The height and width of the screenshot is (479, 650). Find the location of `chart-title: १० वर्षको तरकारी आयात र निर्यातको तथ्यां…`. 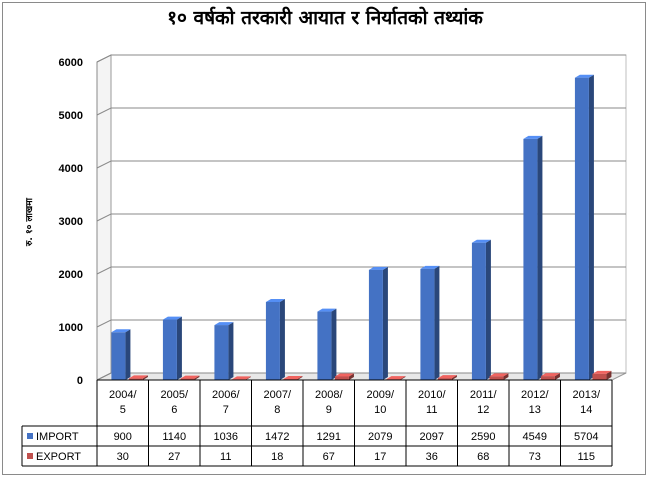

chart-title: १० वर्षको तरकारी आयात र निर्यातको तथ्यां… is located at coordinates (325, 18).